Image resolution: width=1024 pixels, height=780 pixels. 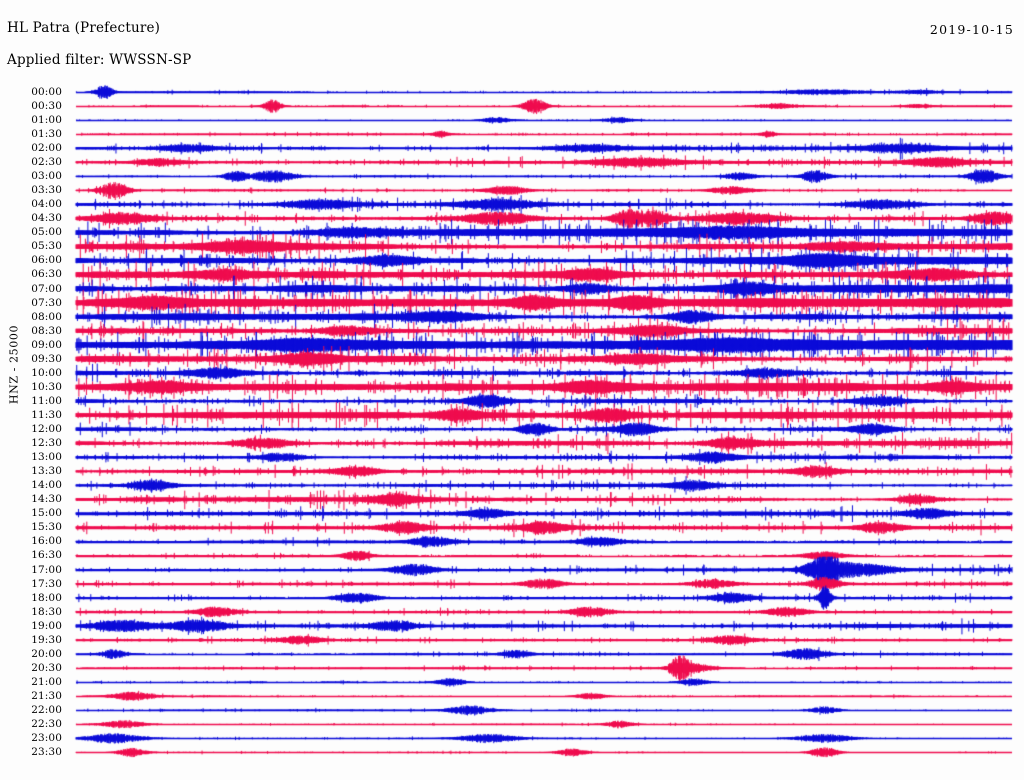 I want to click on time-label: 14:30, so click(x=46, y=499).